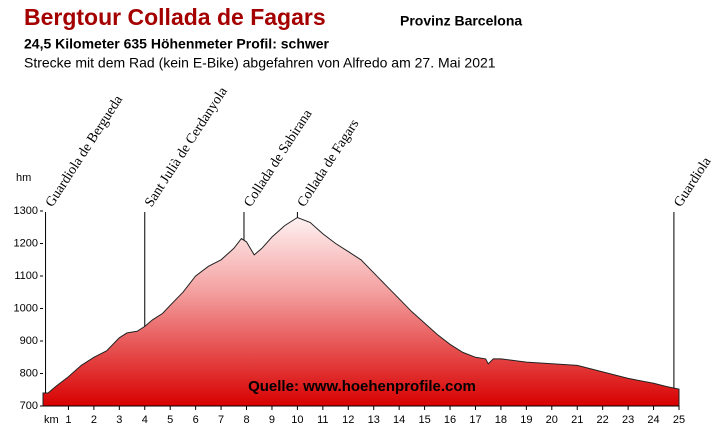 The height and width of the screenshot is (428, 724). Describe the element at coordinates (526, 420) in the screenshot. I see `x-tick-label: 19` at that location.